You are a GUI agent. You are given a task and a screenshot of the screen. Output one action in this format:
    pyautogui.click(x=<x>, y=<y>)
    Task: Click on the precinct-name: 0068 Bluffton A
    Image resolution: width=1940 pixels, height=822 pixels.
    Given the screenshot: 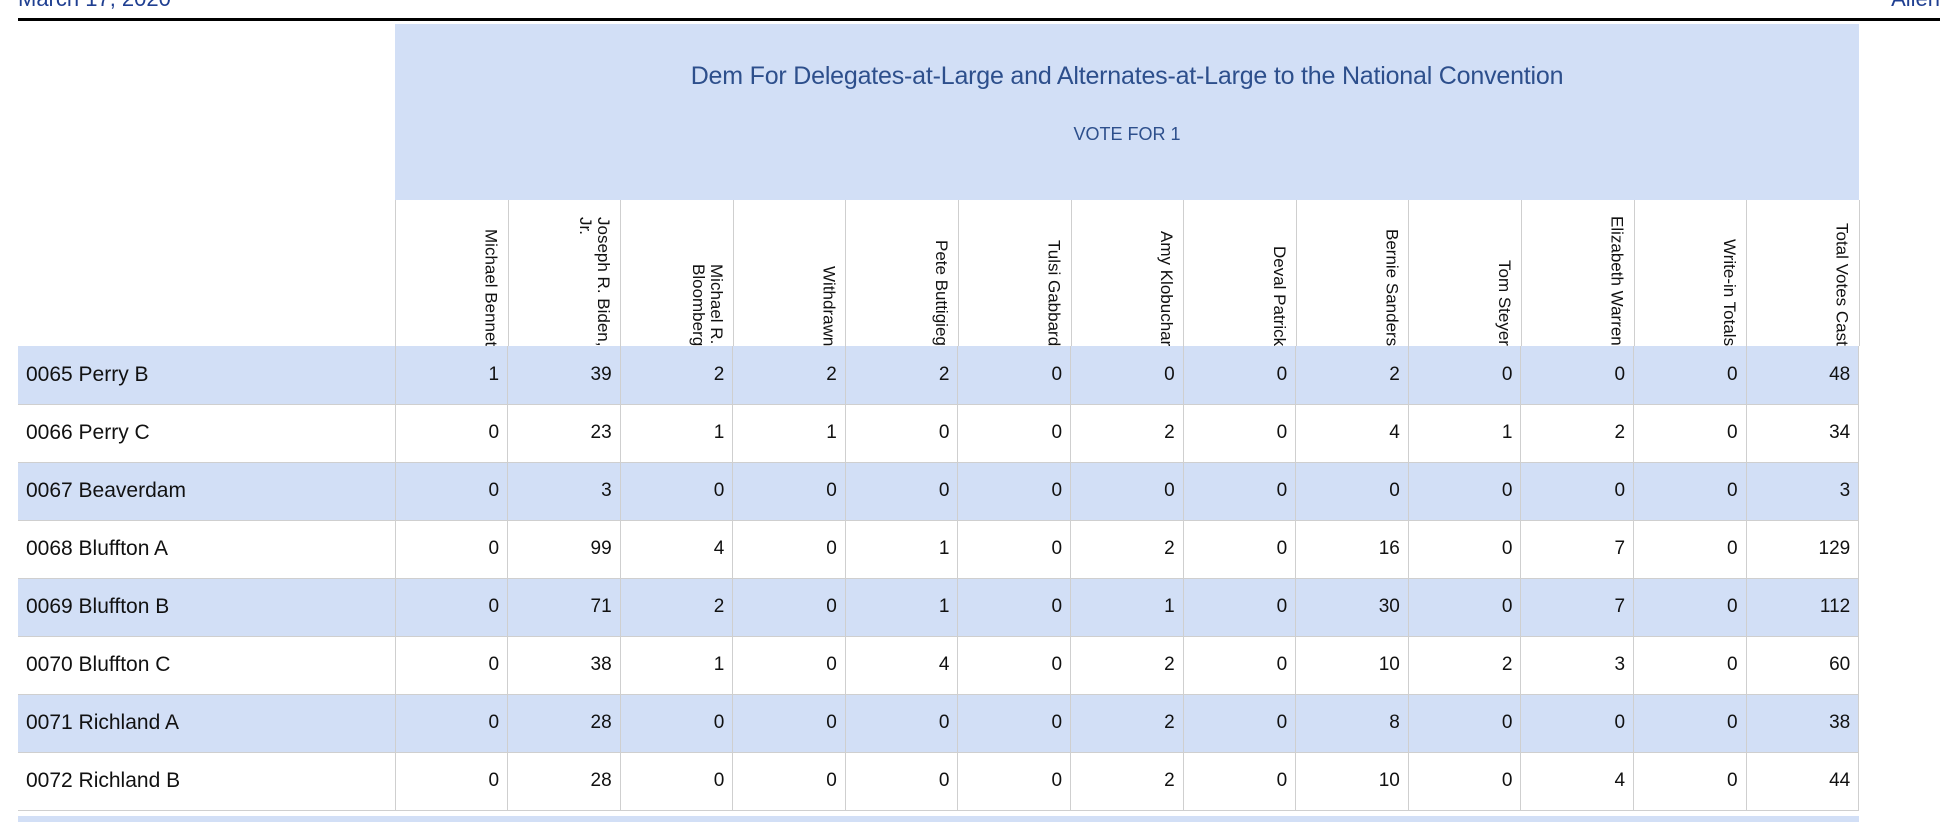 What is the action you would take?
    pyautogui.click(x=207, y=549)
    